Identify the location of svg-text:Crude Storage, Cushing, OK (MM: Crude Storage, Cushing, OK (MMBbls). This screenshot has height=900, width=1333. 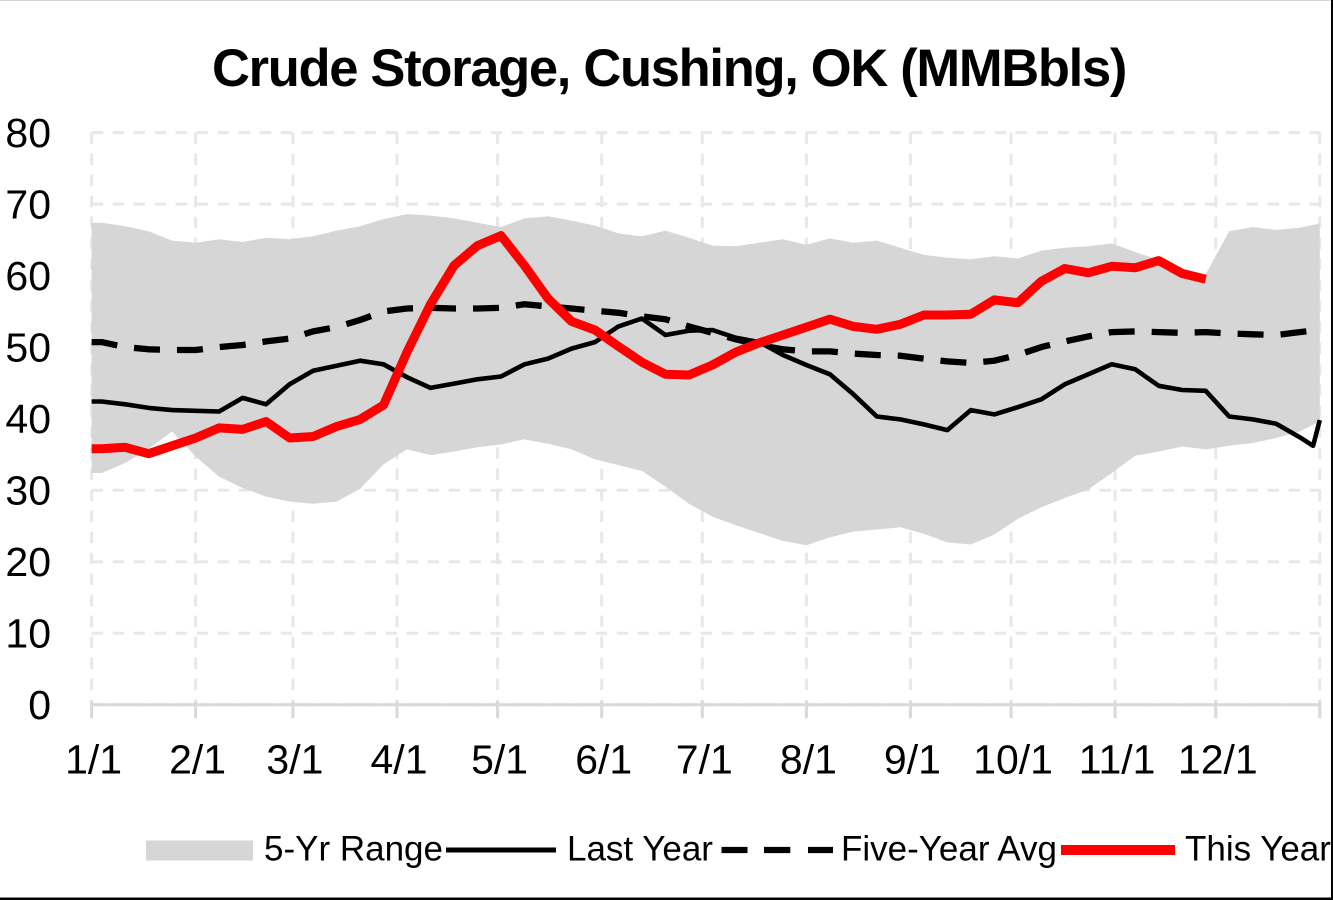
(669, 68).